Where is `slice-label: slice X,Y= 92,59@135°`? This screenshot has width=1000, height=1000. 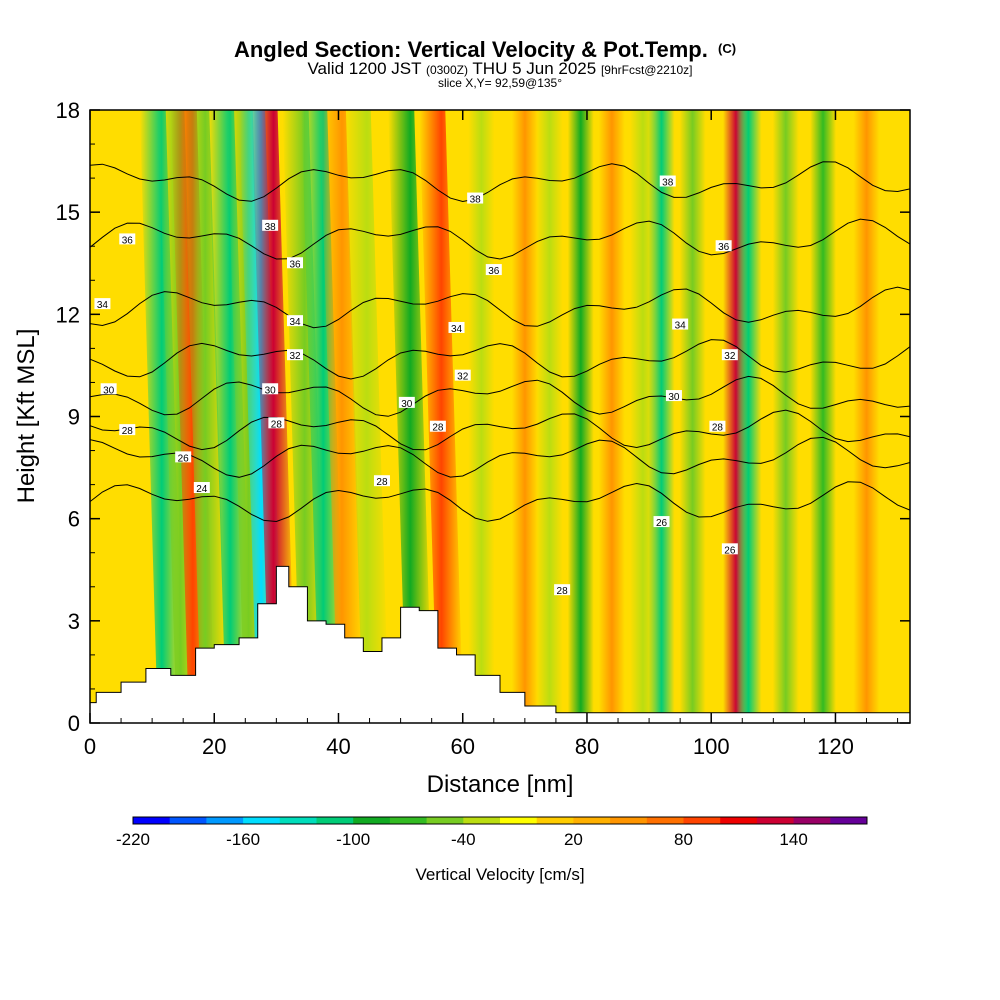
slice-label: slice X,Y= 92,59@135° is located at coordinates (500, 83).